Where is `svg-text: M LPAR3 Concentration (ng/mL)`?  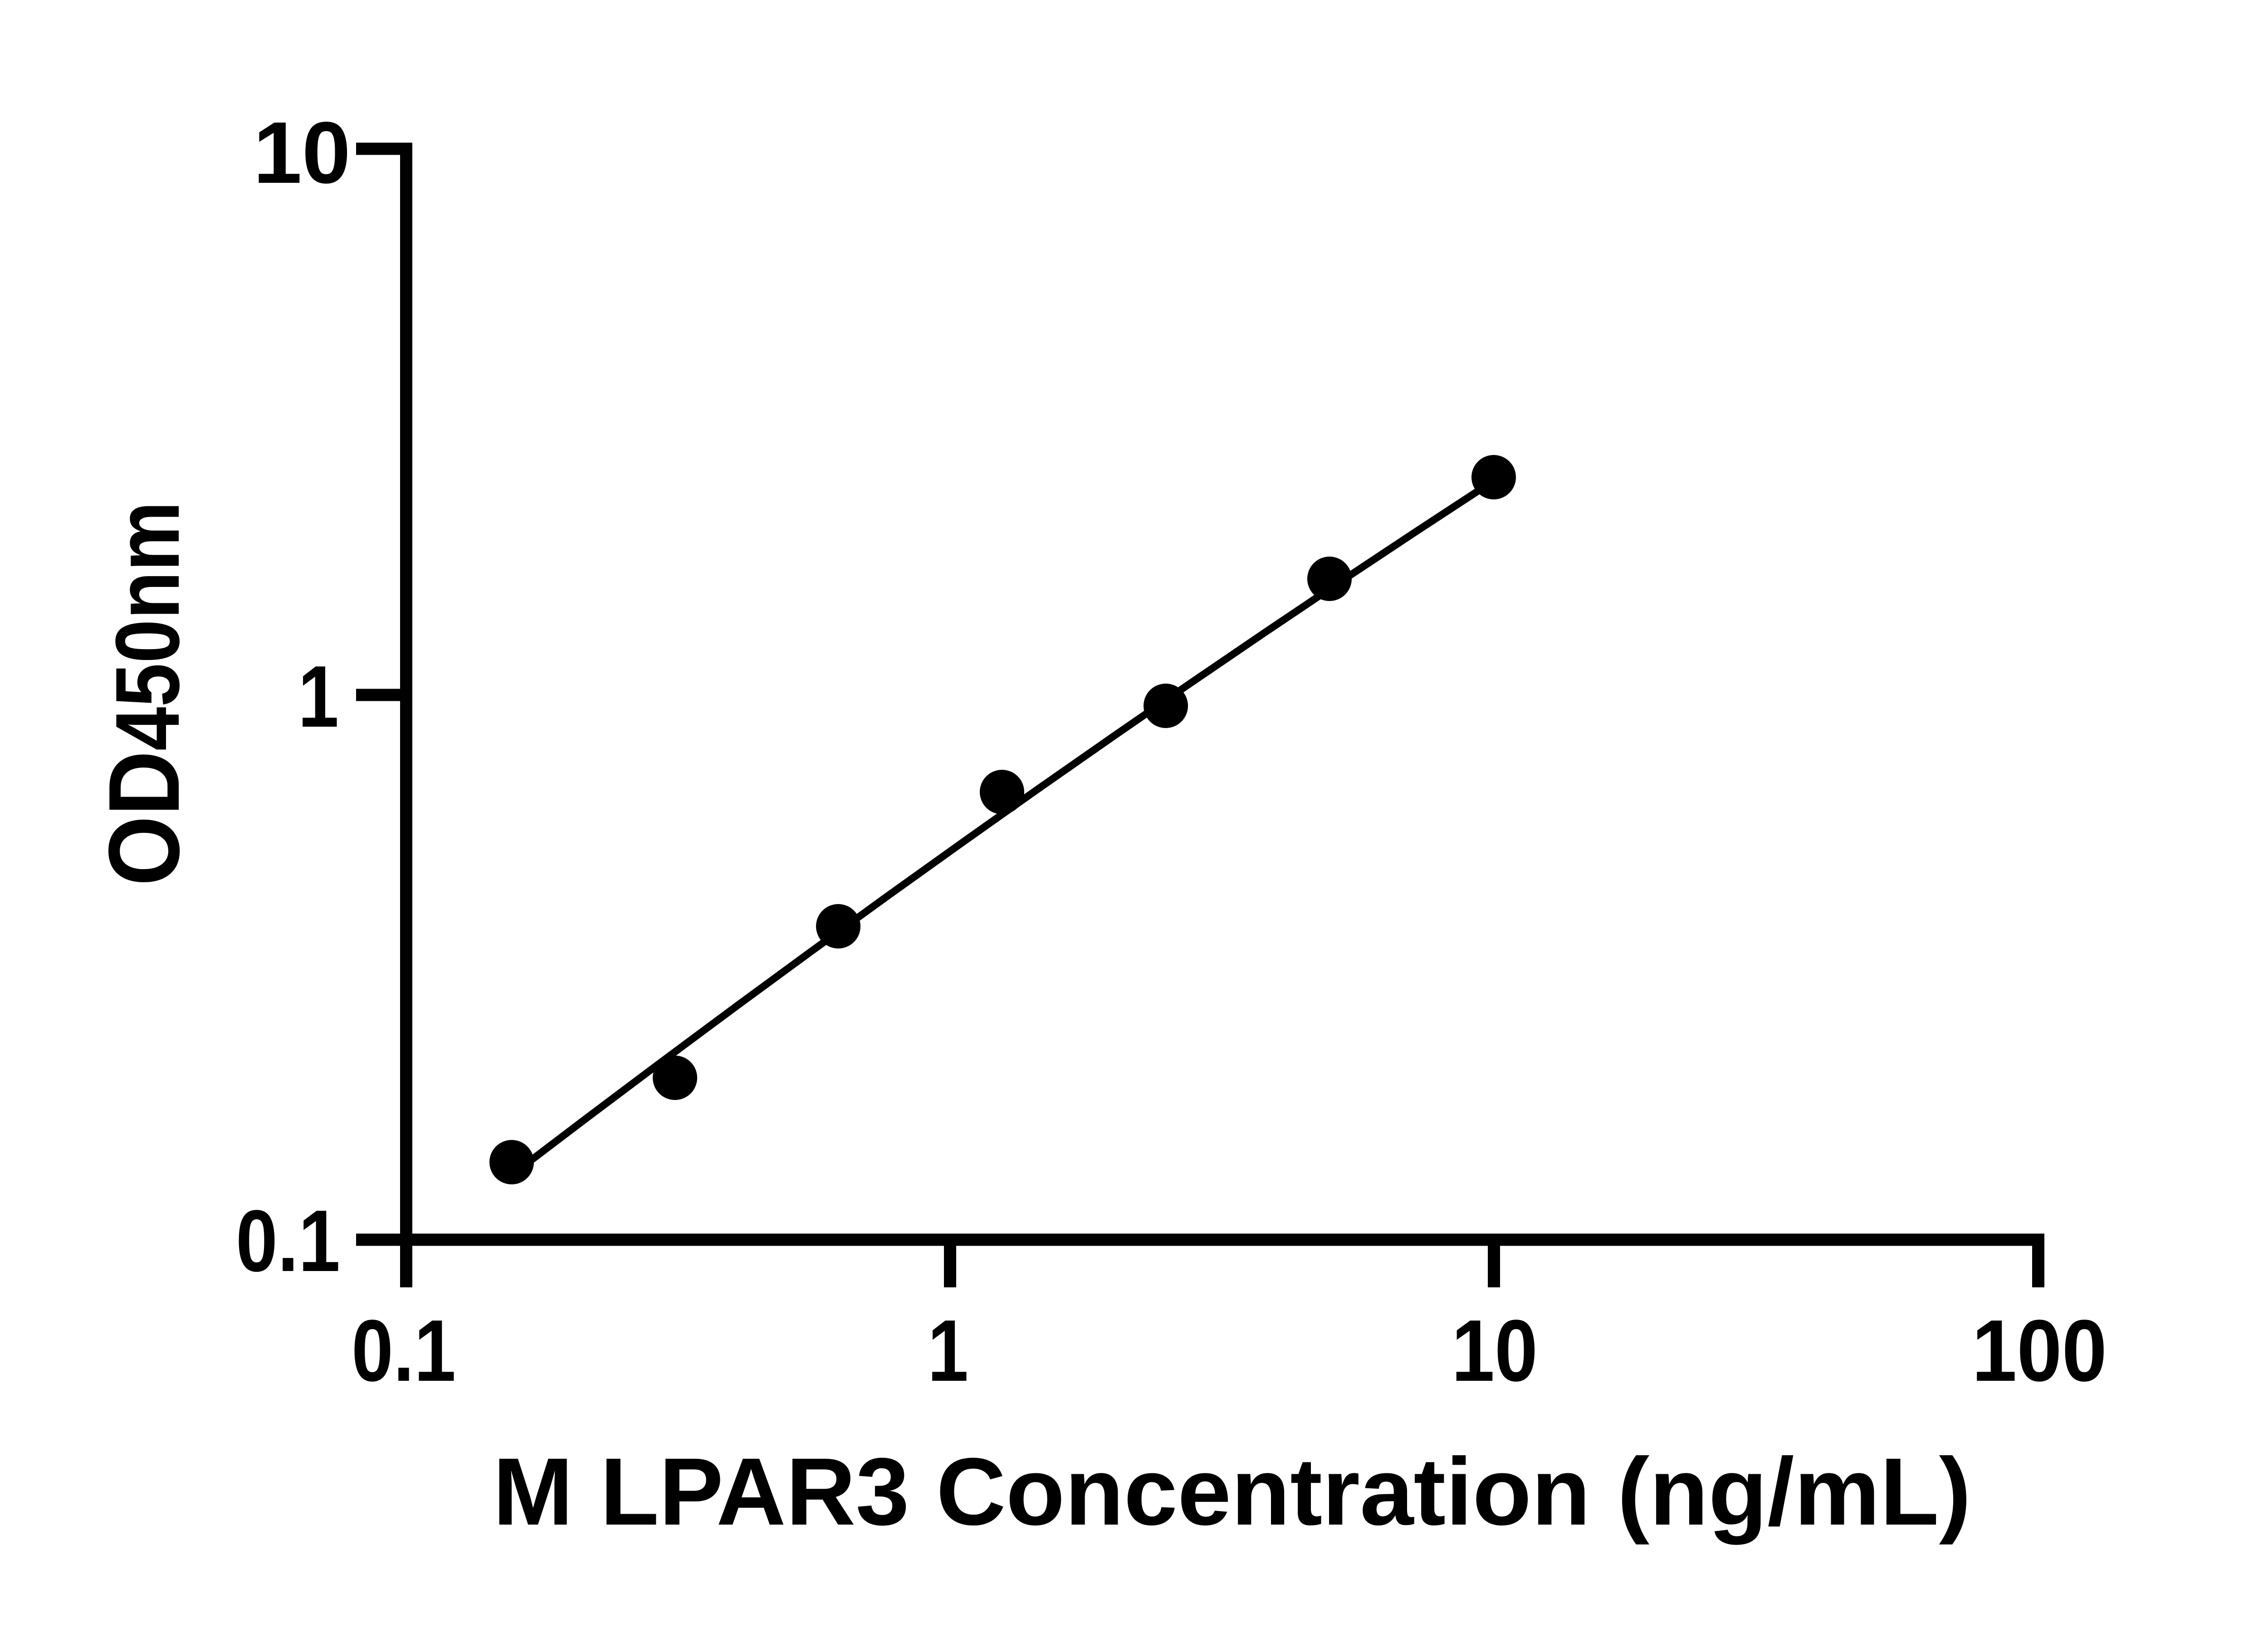
svg-text: M LPAR3 Concentration (ng/mL) is located at coordinates (1232, 1491).